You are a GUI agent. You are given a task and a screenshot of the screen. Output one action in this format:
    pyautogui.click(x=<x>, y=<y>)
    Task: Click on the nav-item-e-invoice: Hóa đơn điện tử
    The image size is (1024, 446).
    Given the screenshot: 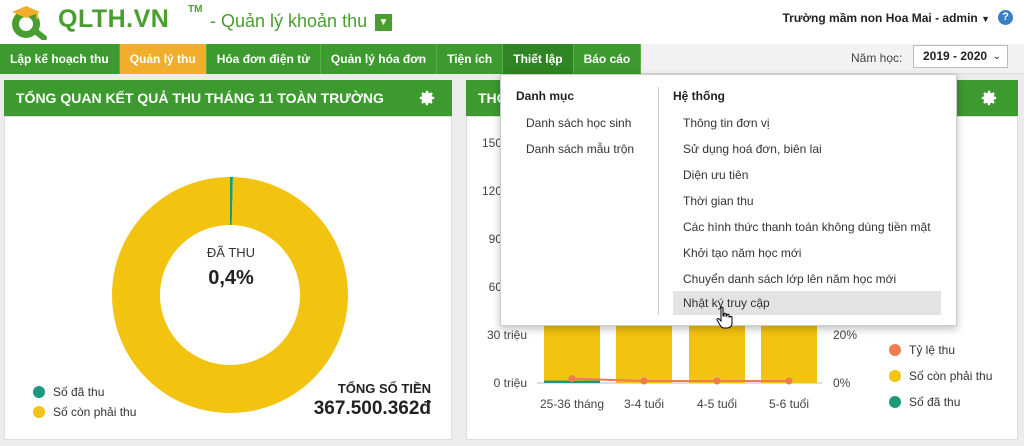 What is the action you would take?
    pyautogui.click(x=264, y=59)
    